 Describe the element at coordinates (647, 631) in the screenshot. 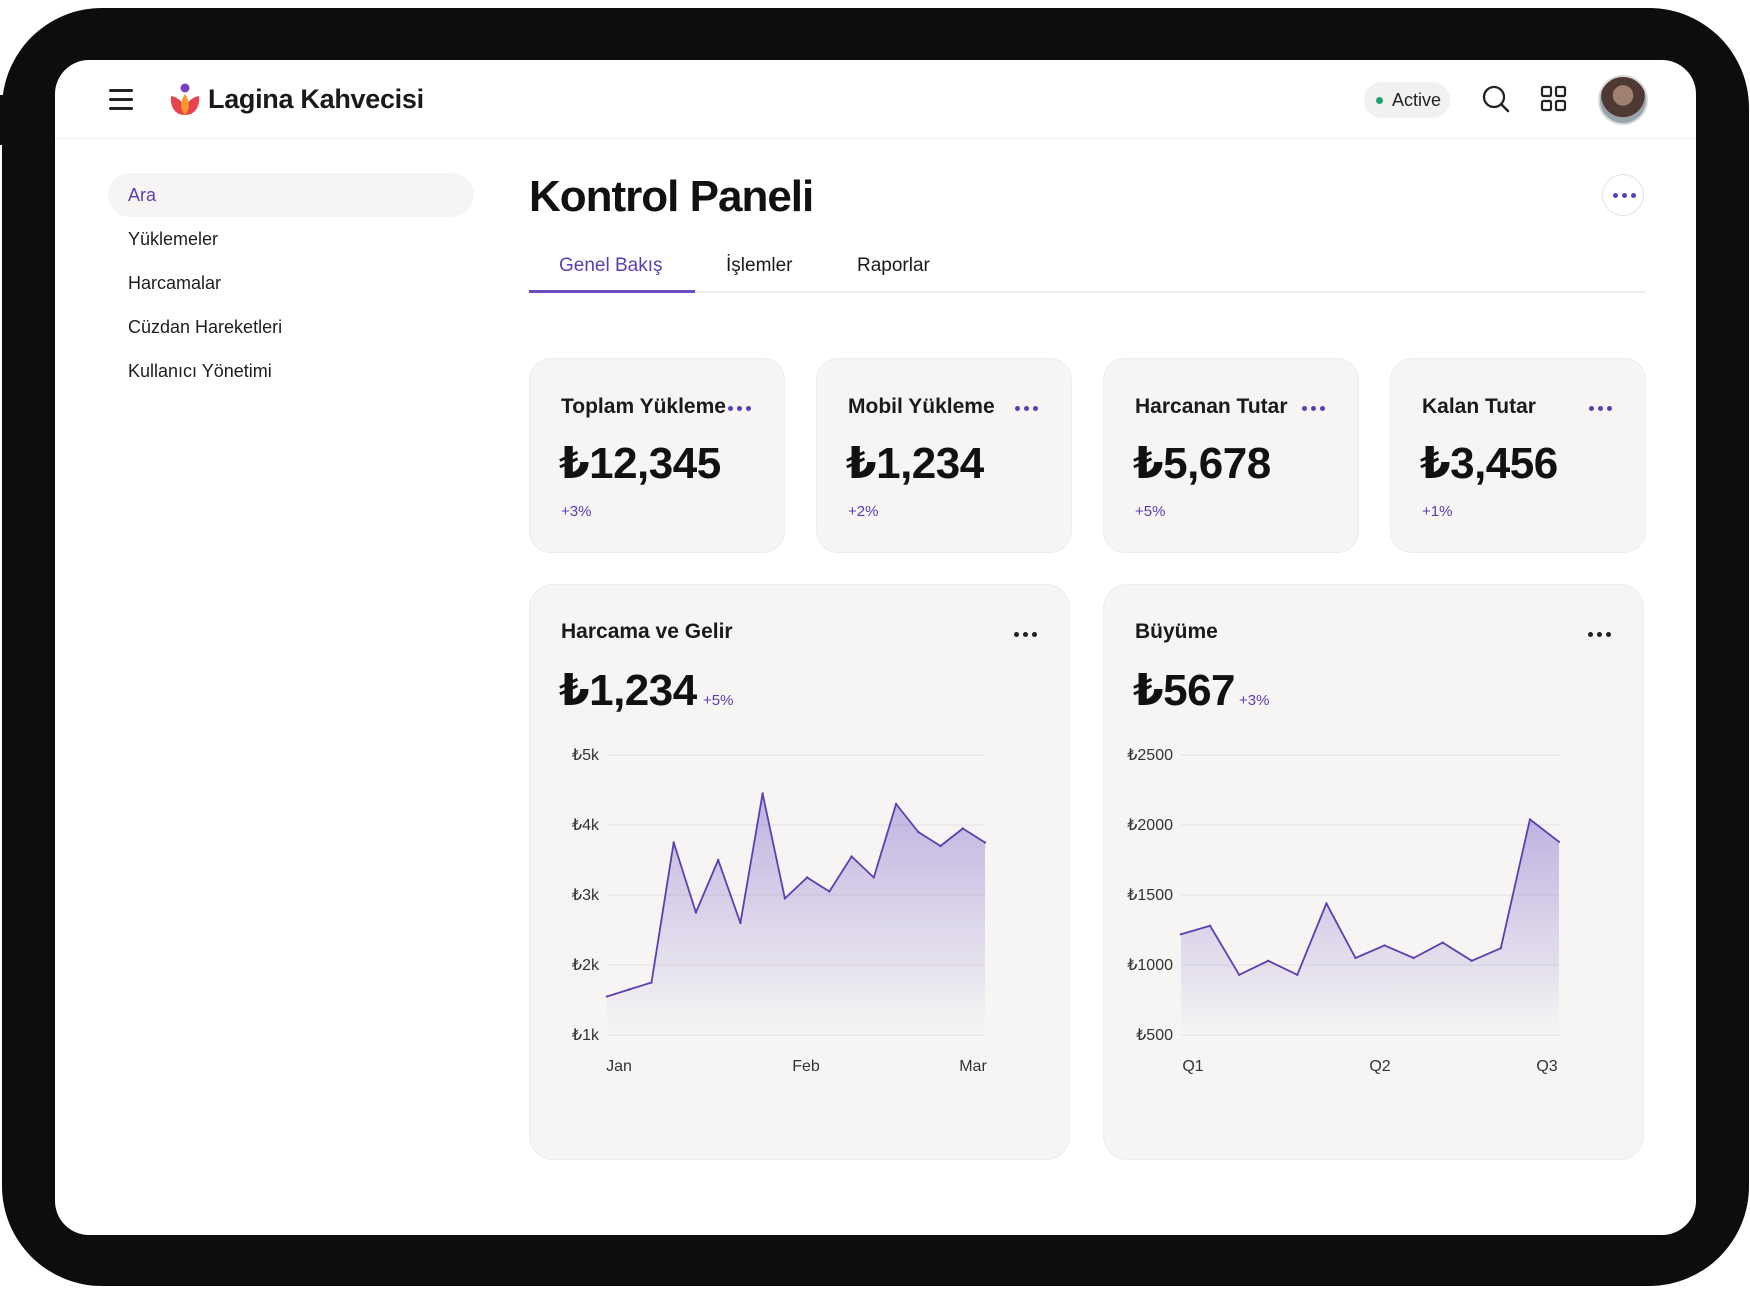

I see `chart-title: Harcama ve Gelir` at that location.